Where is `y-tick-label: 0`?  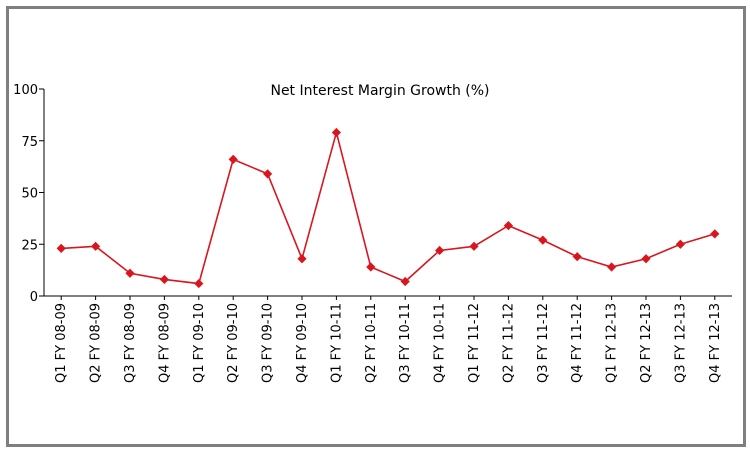 y-tick-label: 0 is located at coordinates (34, 297).